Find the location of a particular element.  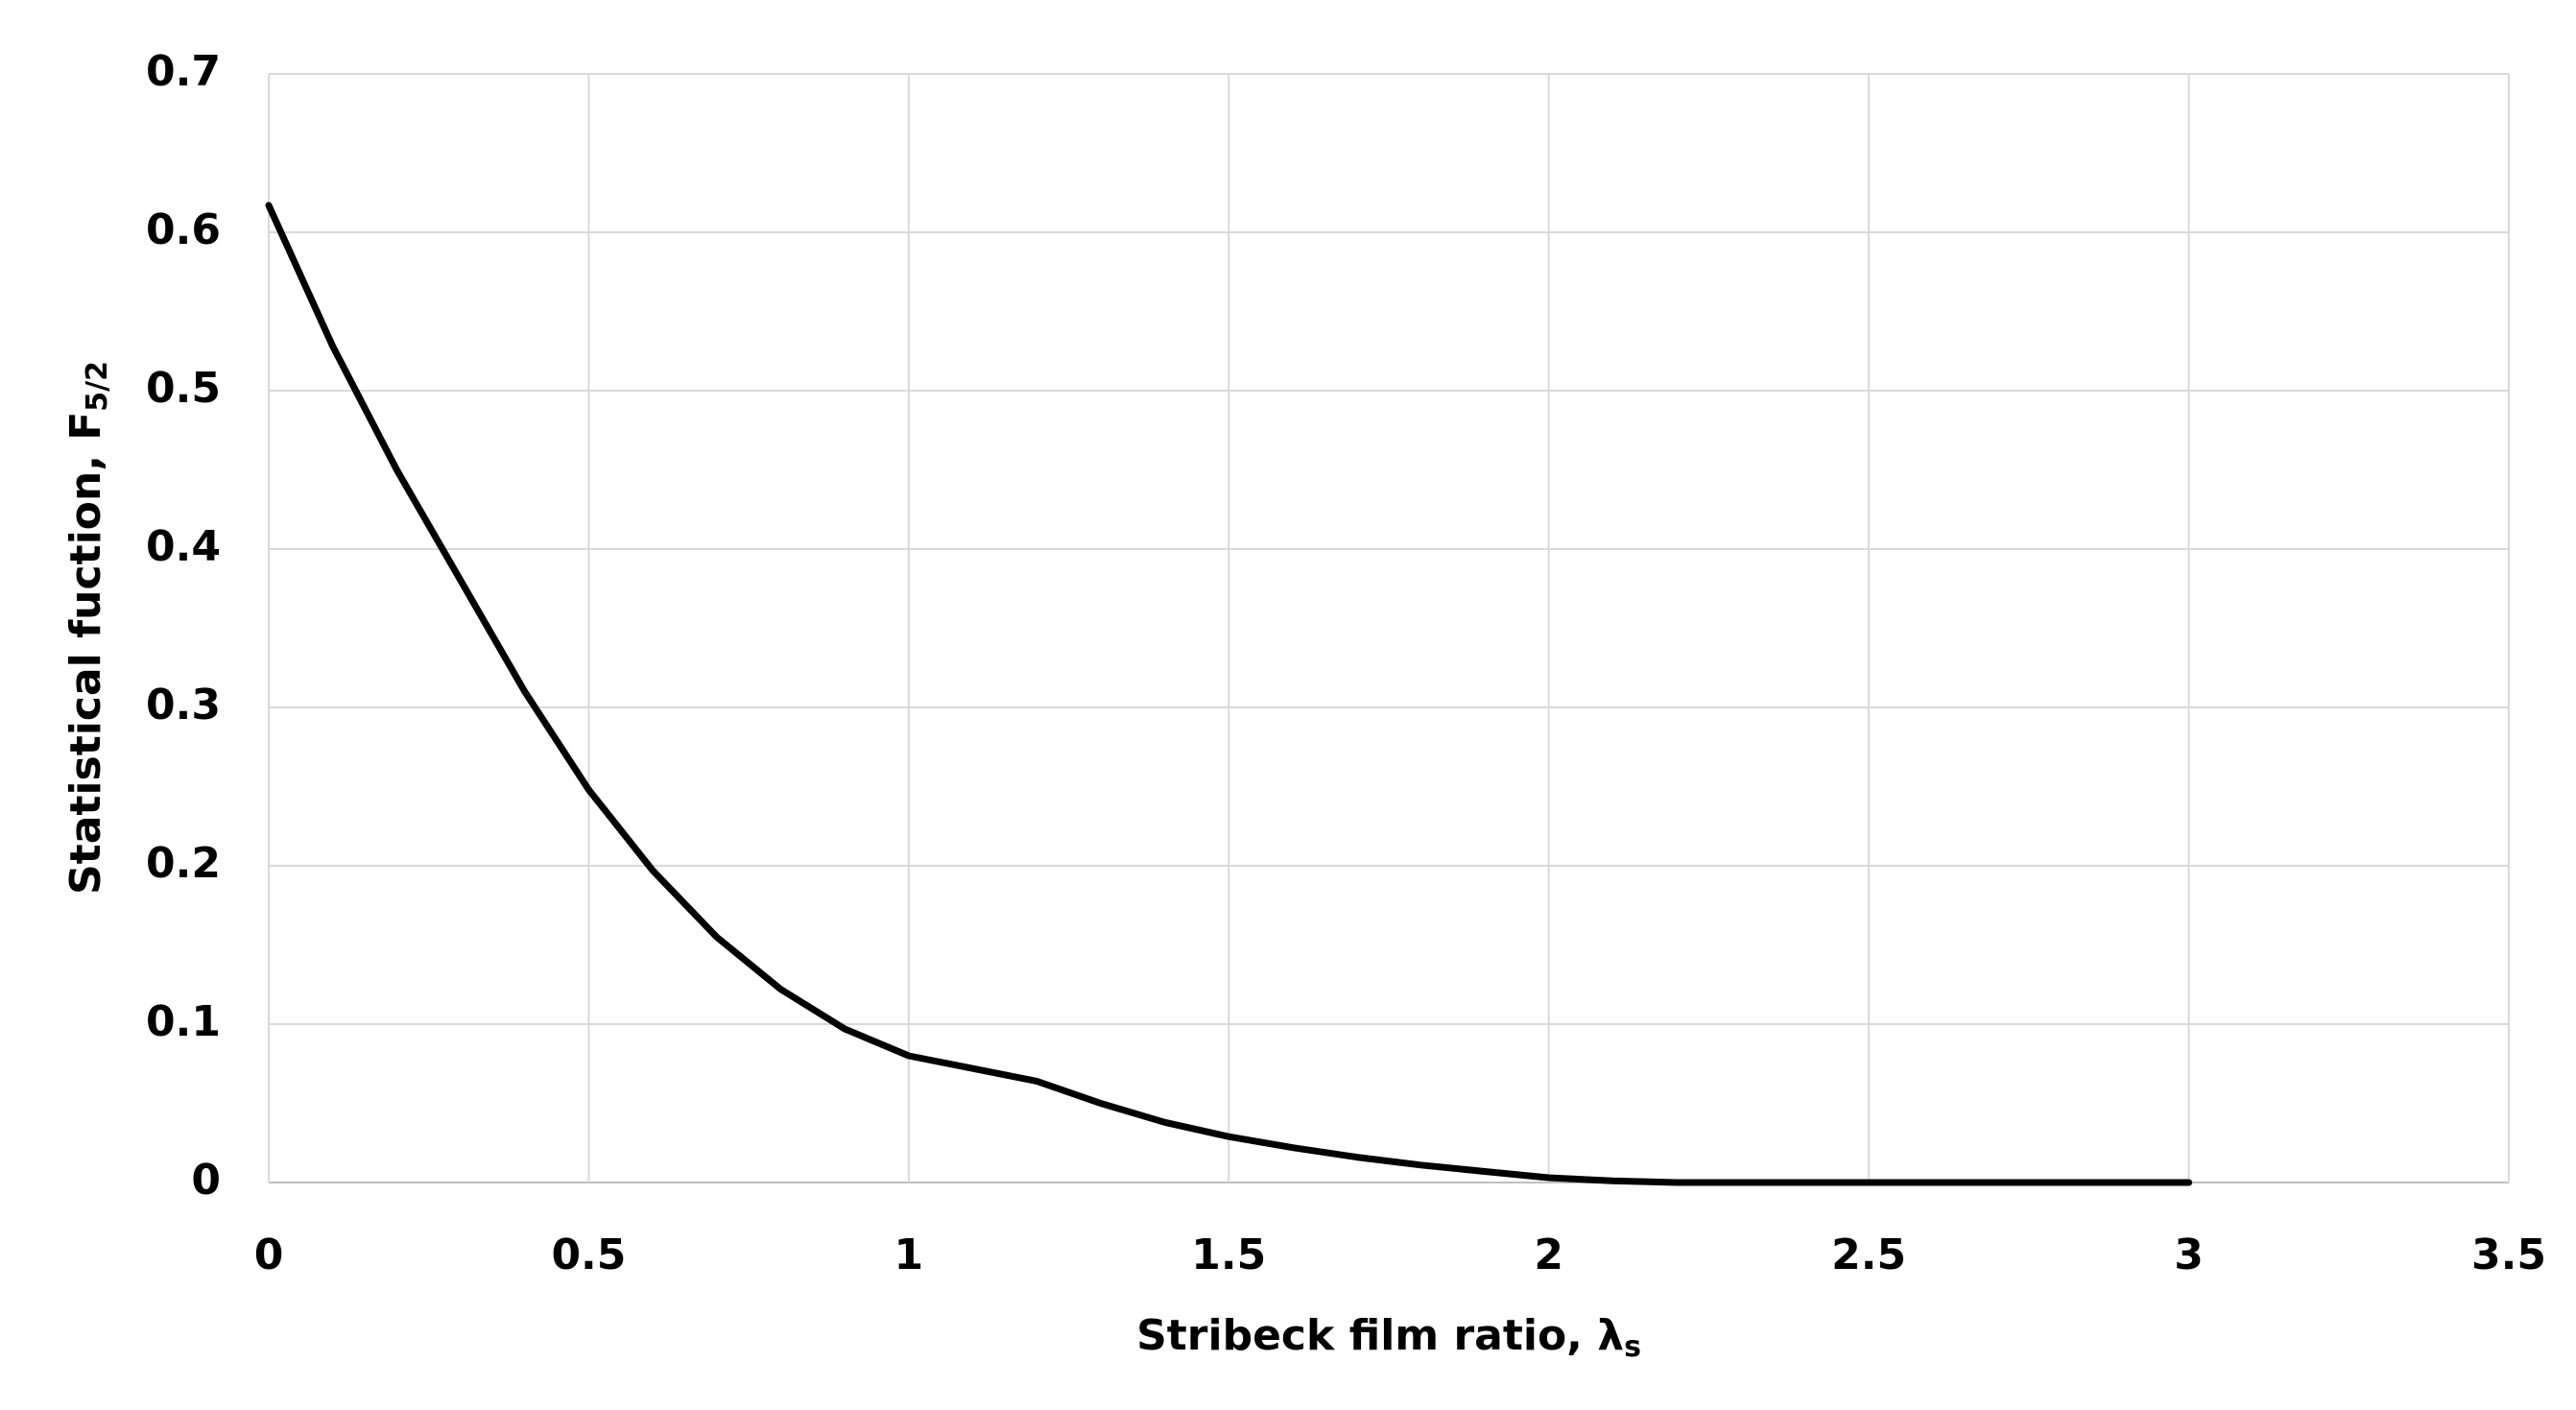

y-tick-label: 0.6 is located at coordinates (183, 229).